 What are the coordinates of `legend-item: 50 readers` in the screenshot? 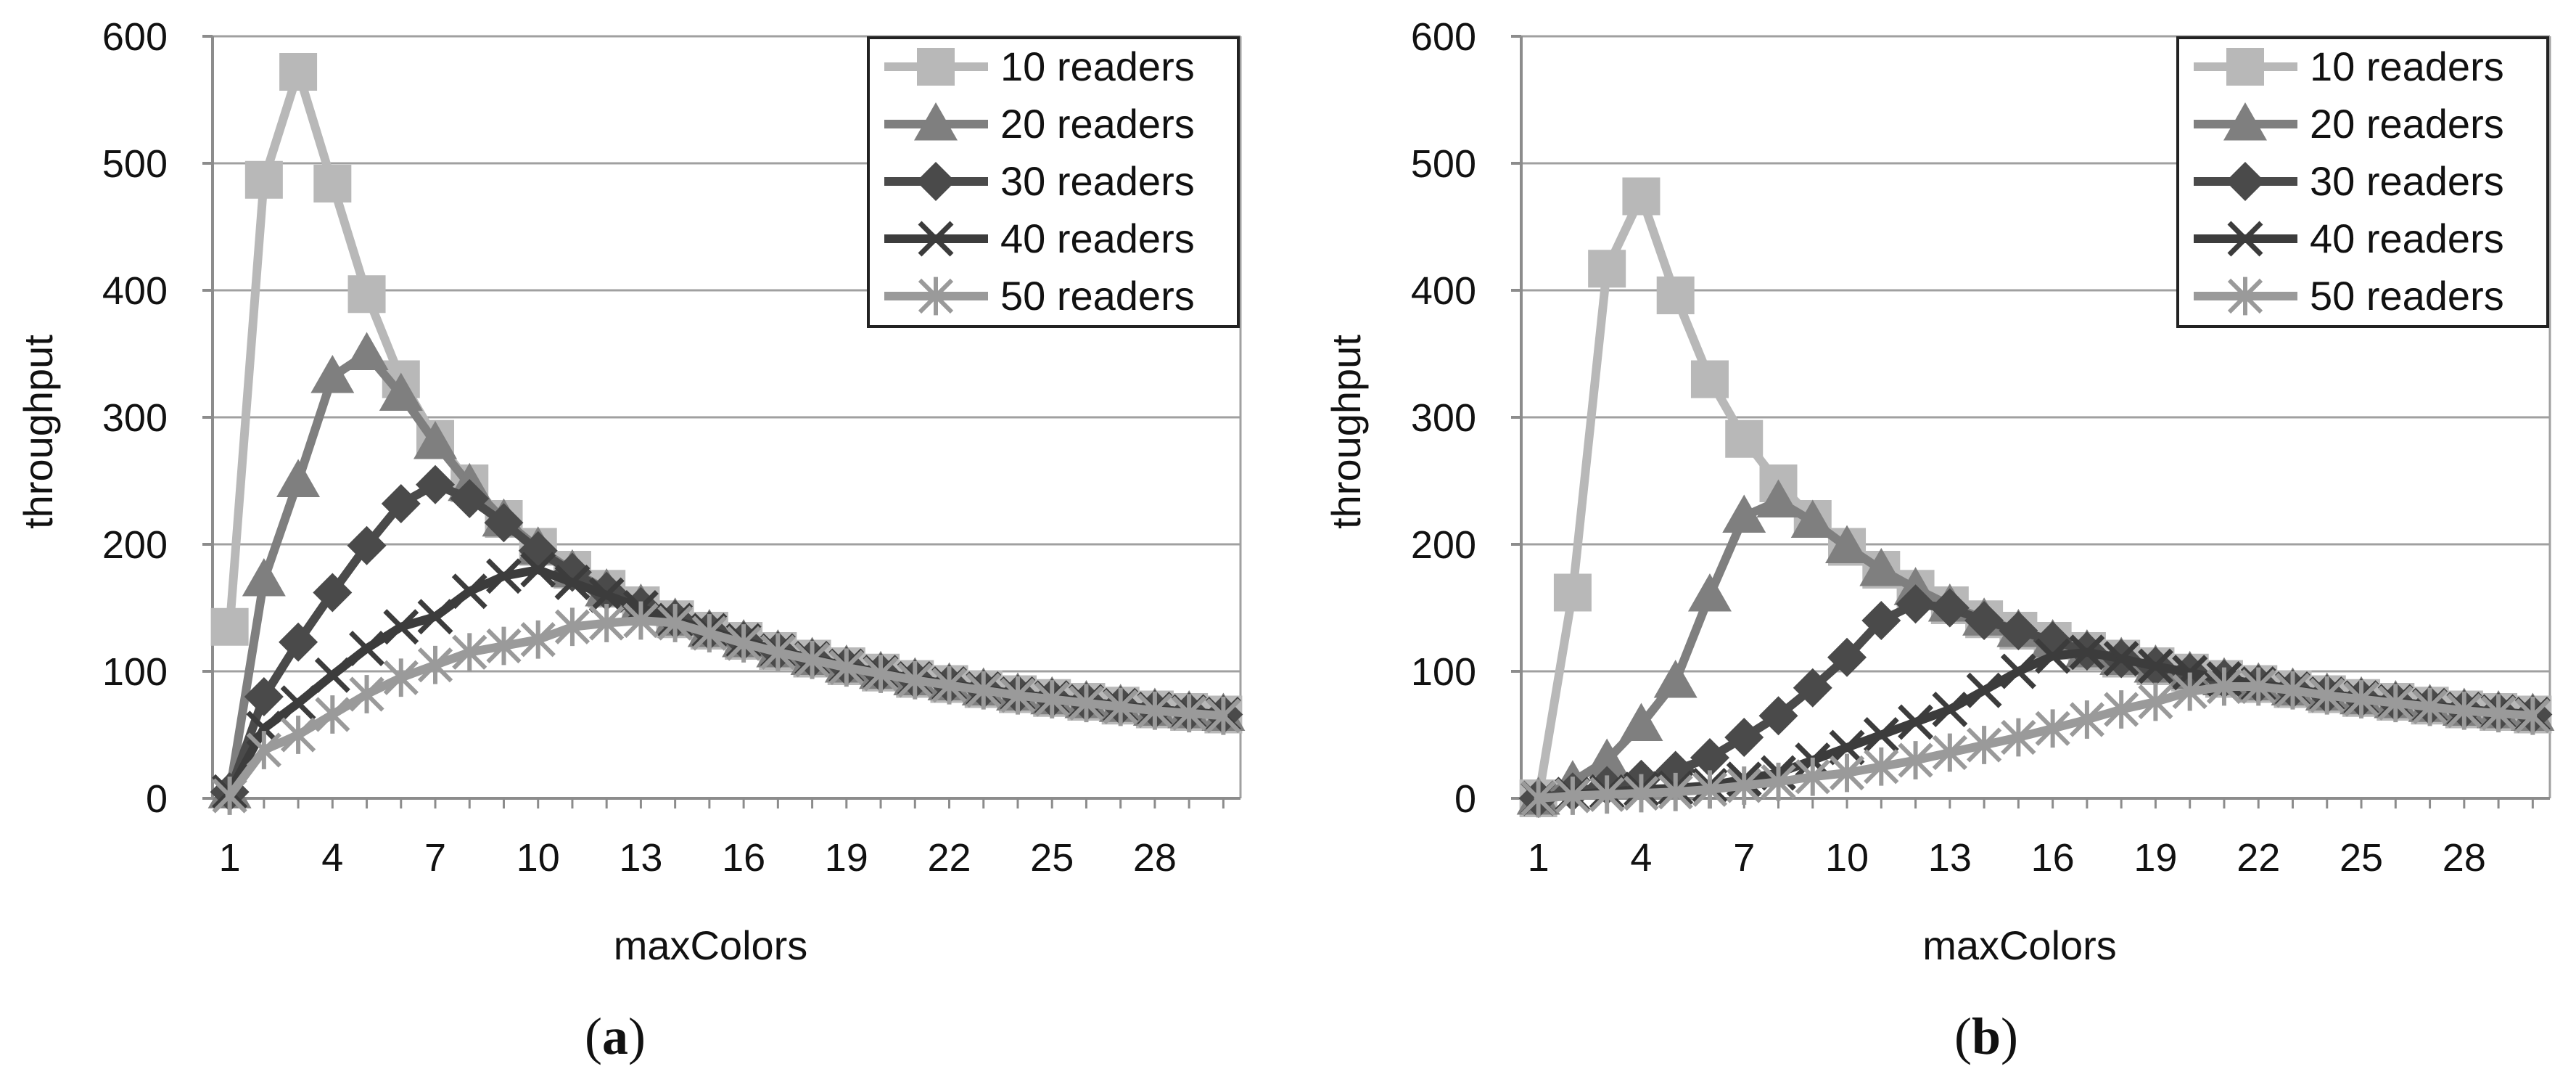 It's located at (1039, 296).